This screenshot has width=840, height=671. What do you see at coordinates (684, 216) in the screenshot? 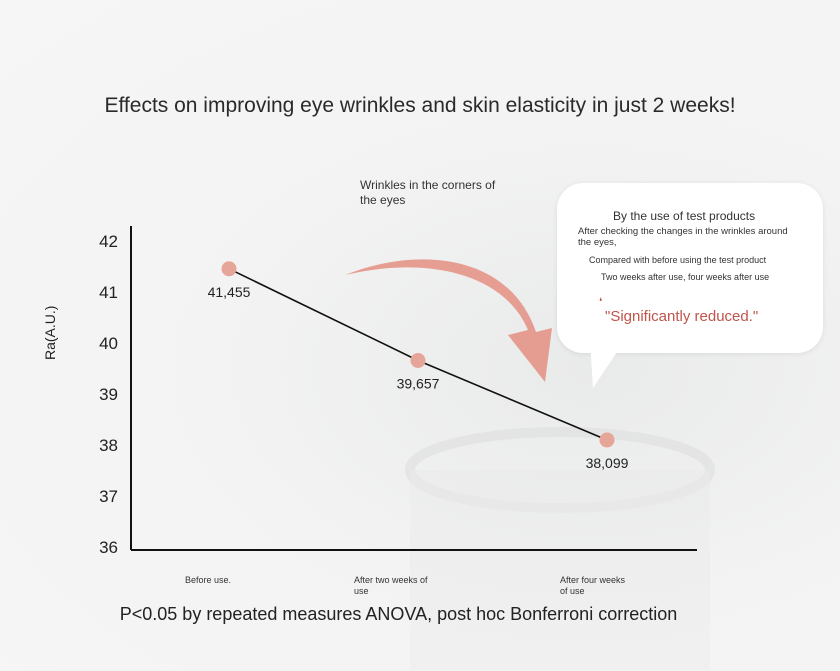
I see `callout-heading: By the use of test products` at bounding box center [684, 216].